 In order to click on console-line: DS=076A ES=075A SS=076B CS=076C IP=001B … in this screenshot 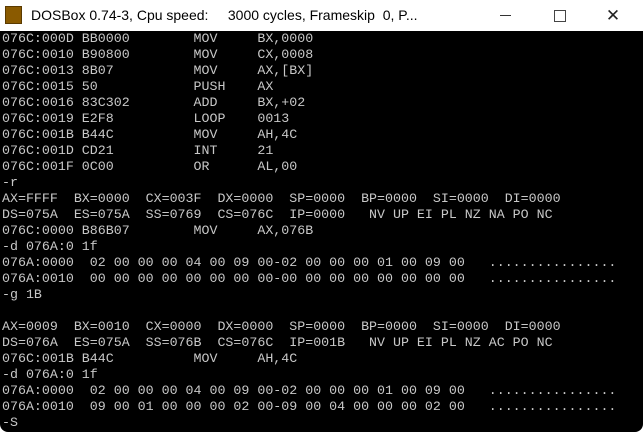, I will do `click(277, 342)`.